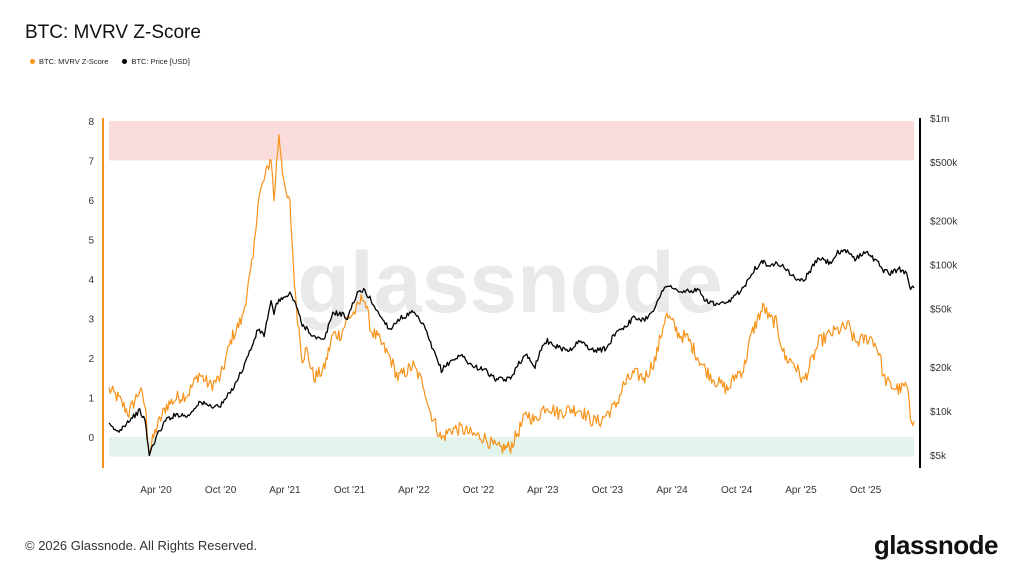 The image size is (1024, 576). I want to click on y-left-tick-label: 3, so click(91, 320).